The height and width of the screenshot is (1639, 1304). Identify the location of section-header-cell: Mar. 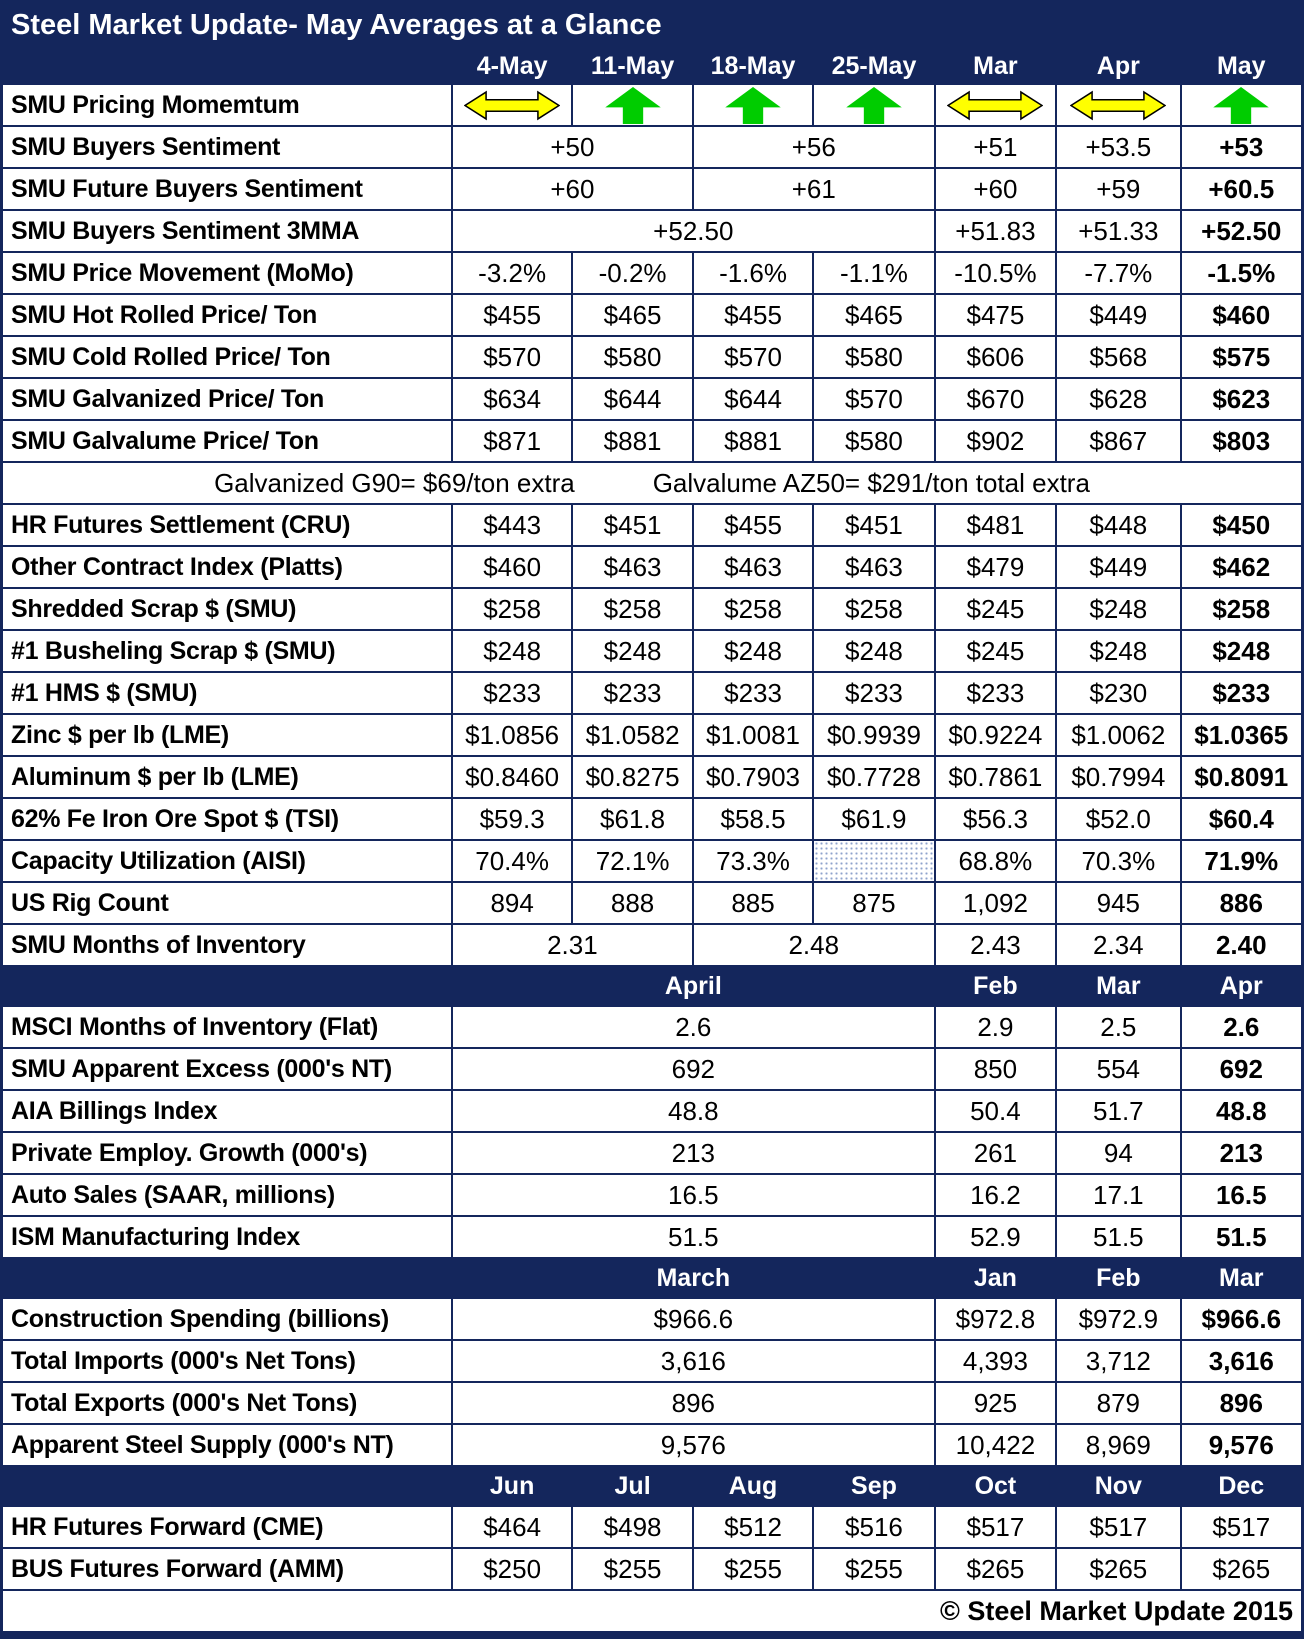
(1118, 985).